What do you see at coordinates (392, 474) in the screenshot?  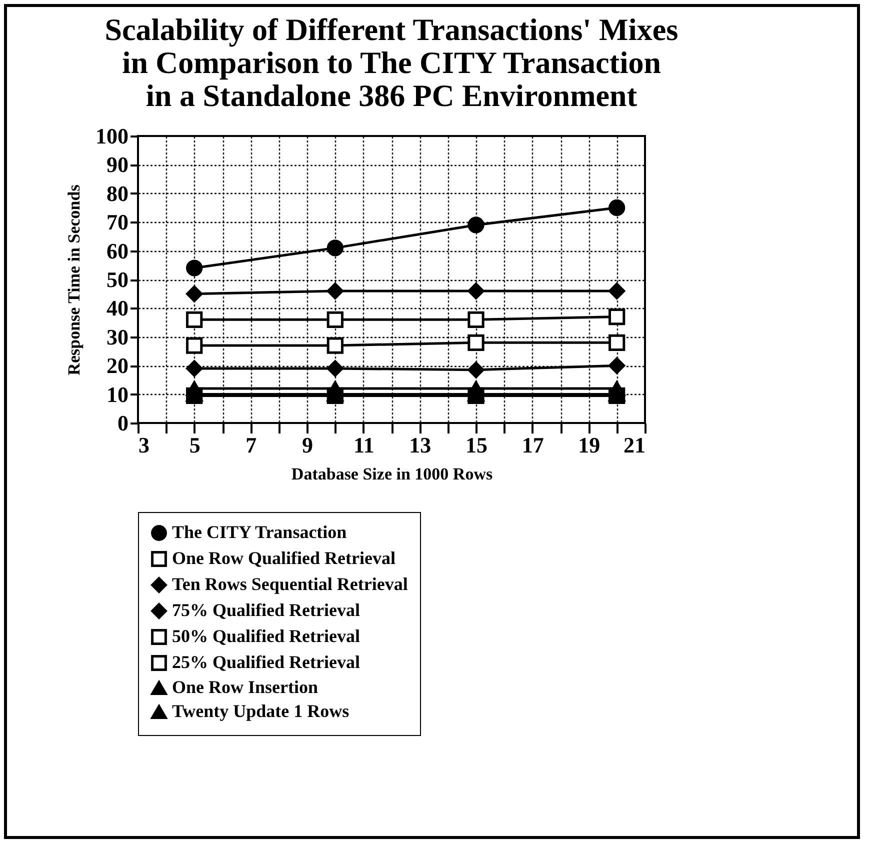 I see `x-axis-title: Database Size in 1000 Rows` at bounding box center [392, 474].